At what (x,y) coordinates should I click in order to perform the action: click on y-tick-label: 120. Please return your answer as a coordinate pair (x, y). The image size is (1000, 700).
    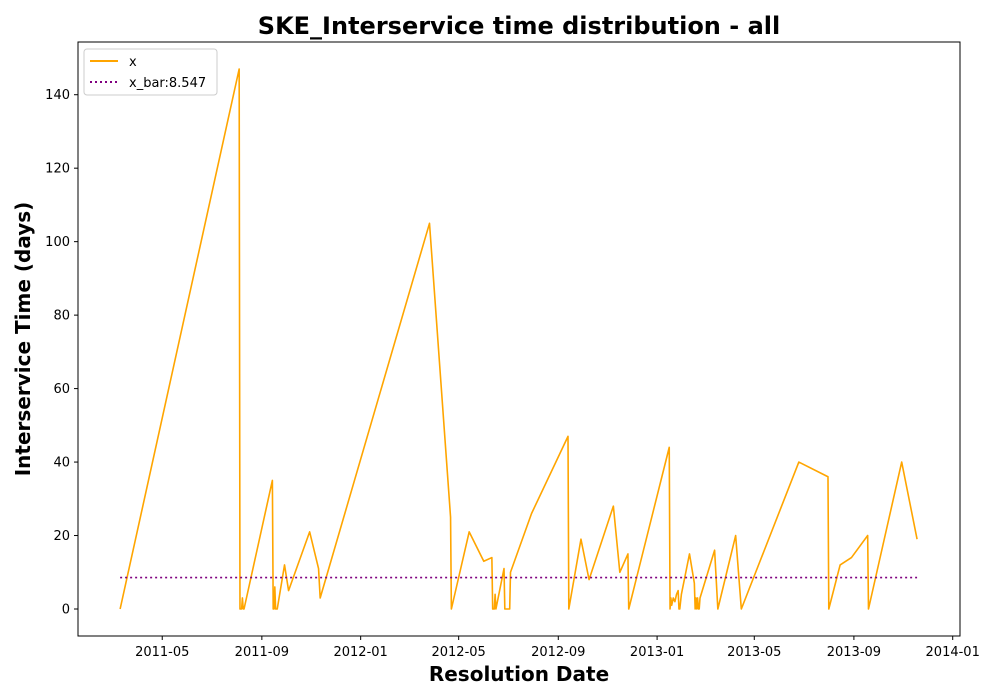
    Looking at the image, I should click on (57, 169).